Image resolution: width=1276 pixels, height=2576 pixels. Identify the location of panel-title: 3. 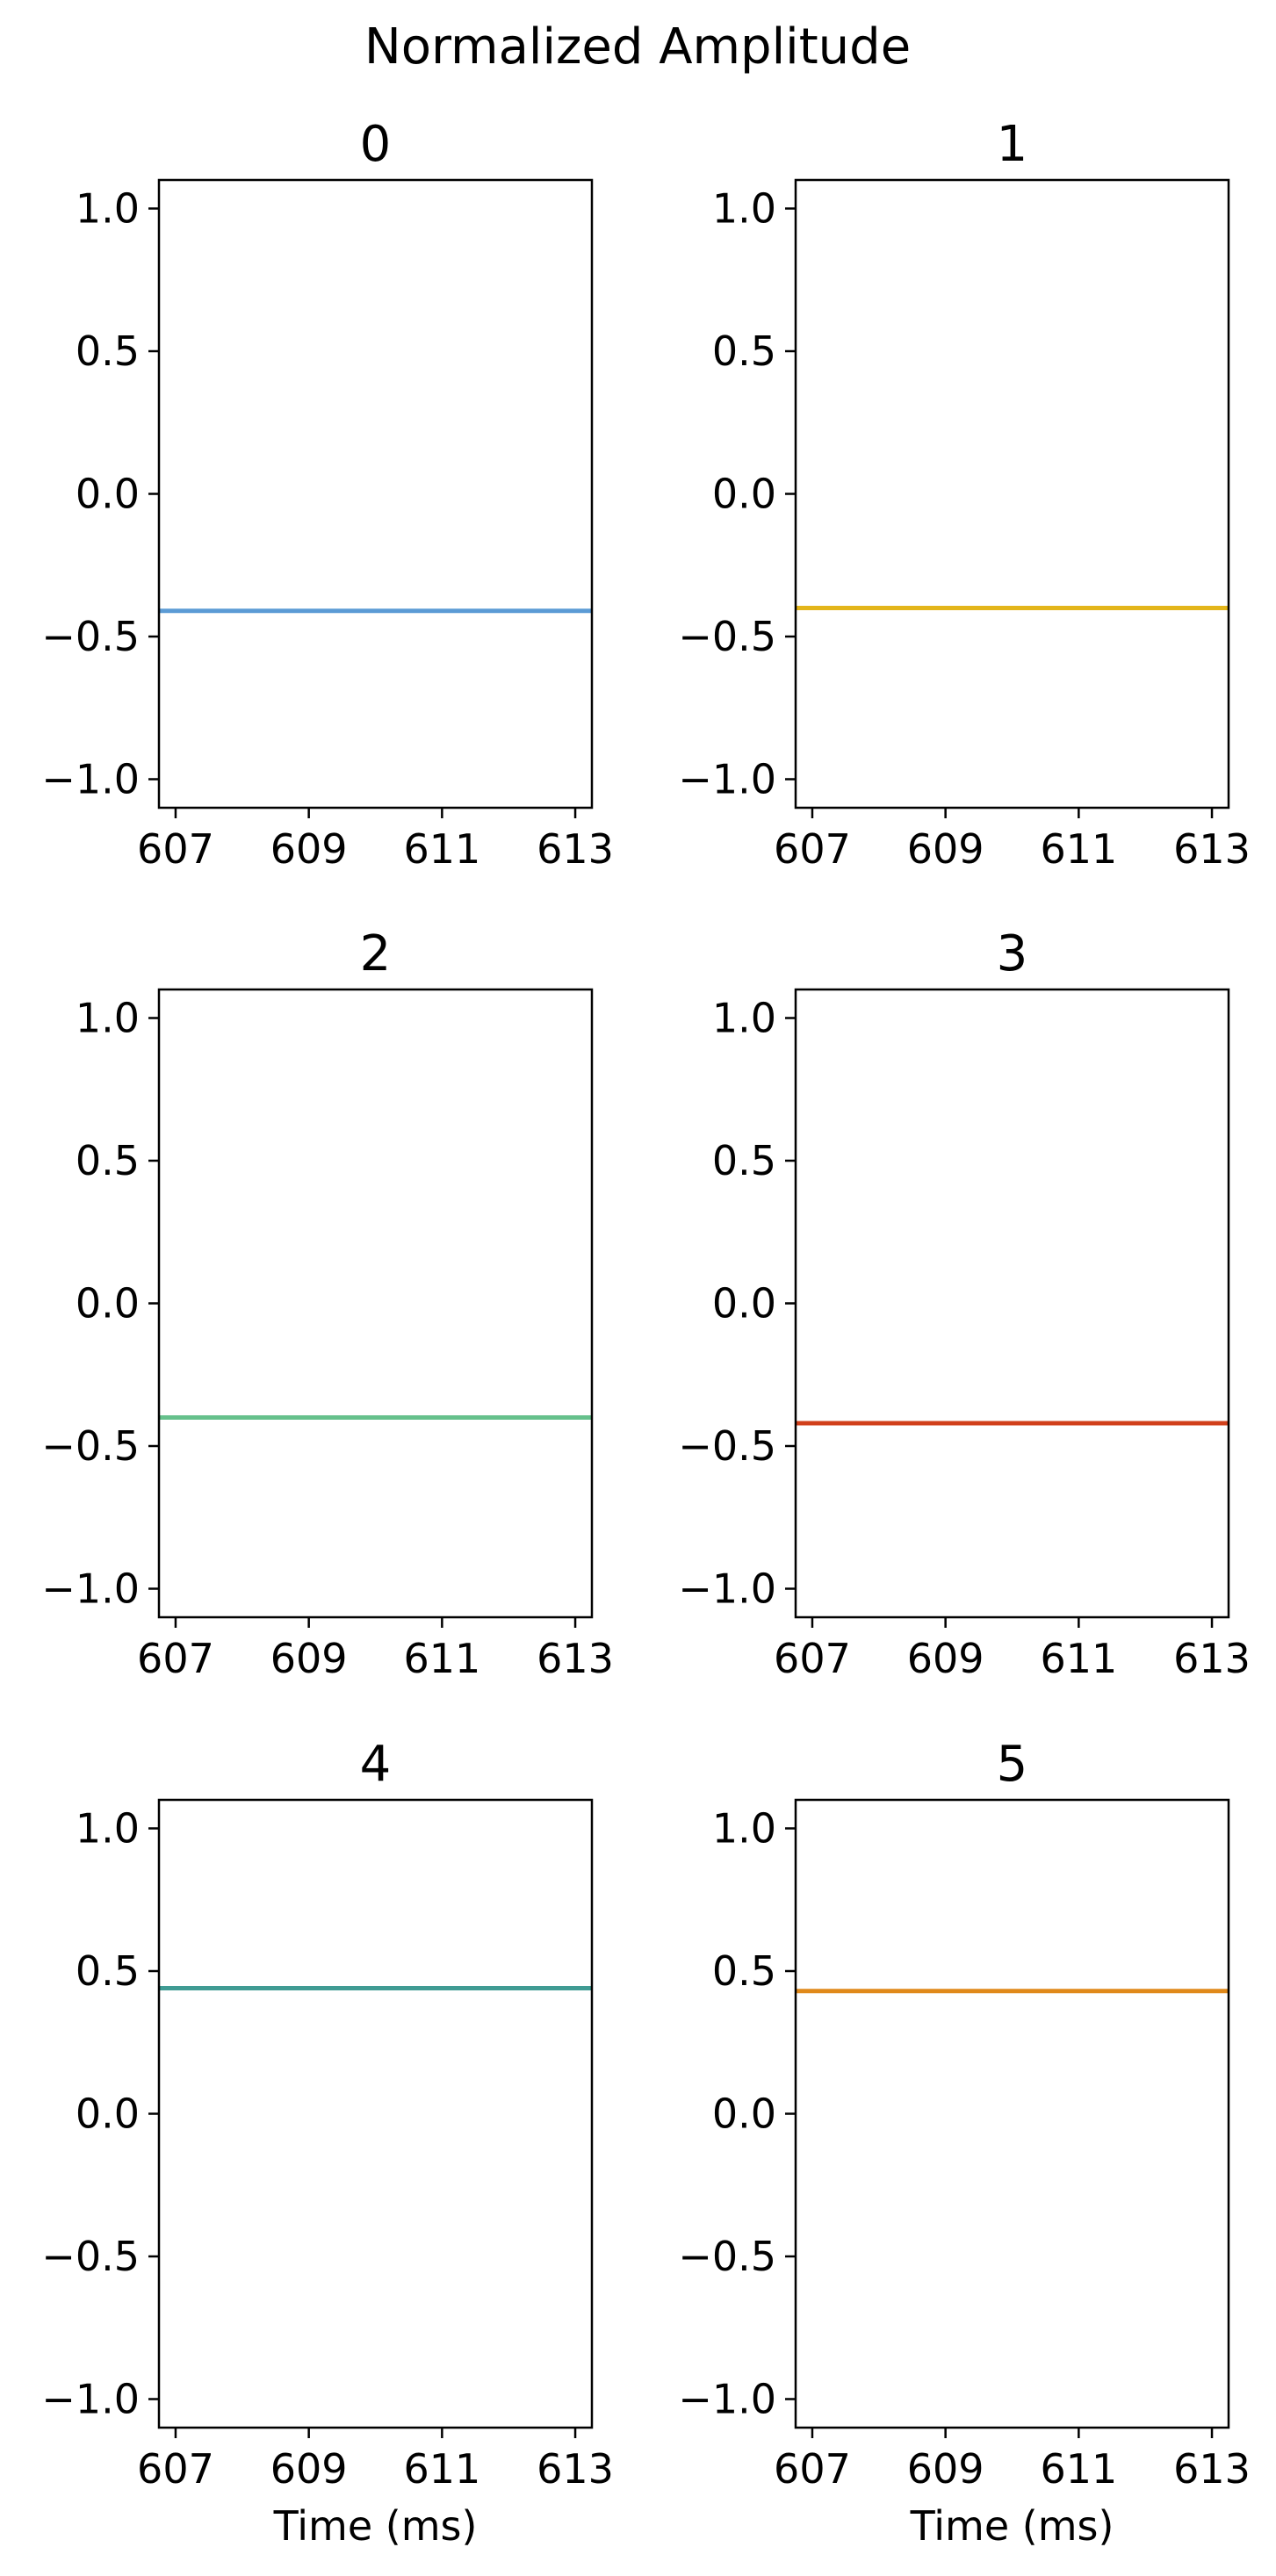
(1012, 953).